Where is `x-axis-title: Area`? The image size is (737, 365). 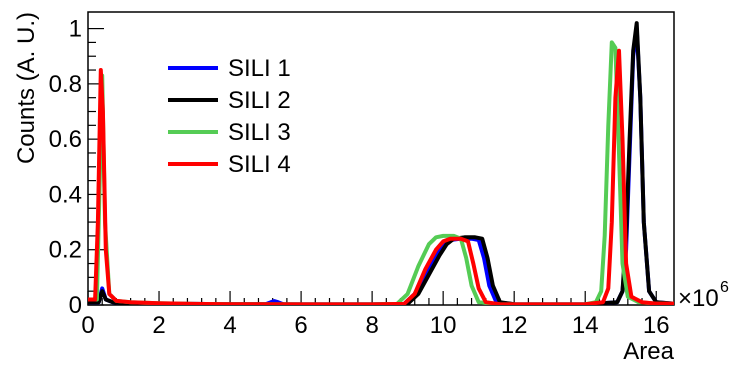
x-axis-title: Area is located at coordinates (648, 351).